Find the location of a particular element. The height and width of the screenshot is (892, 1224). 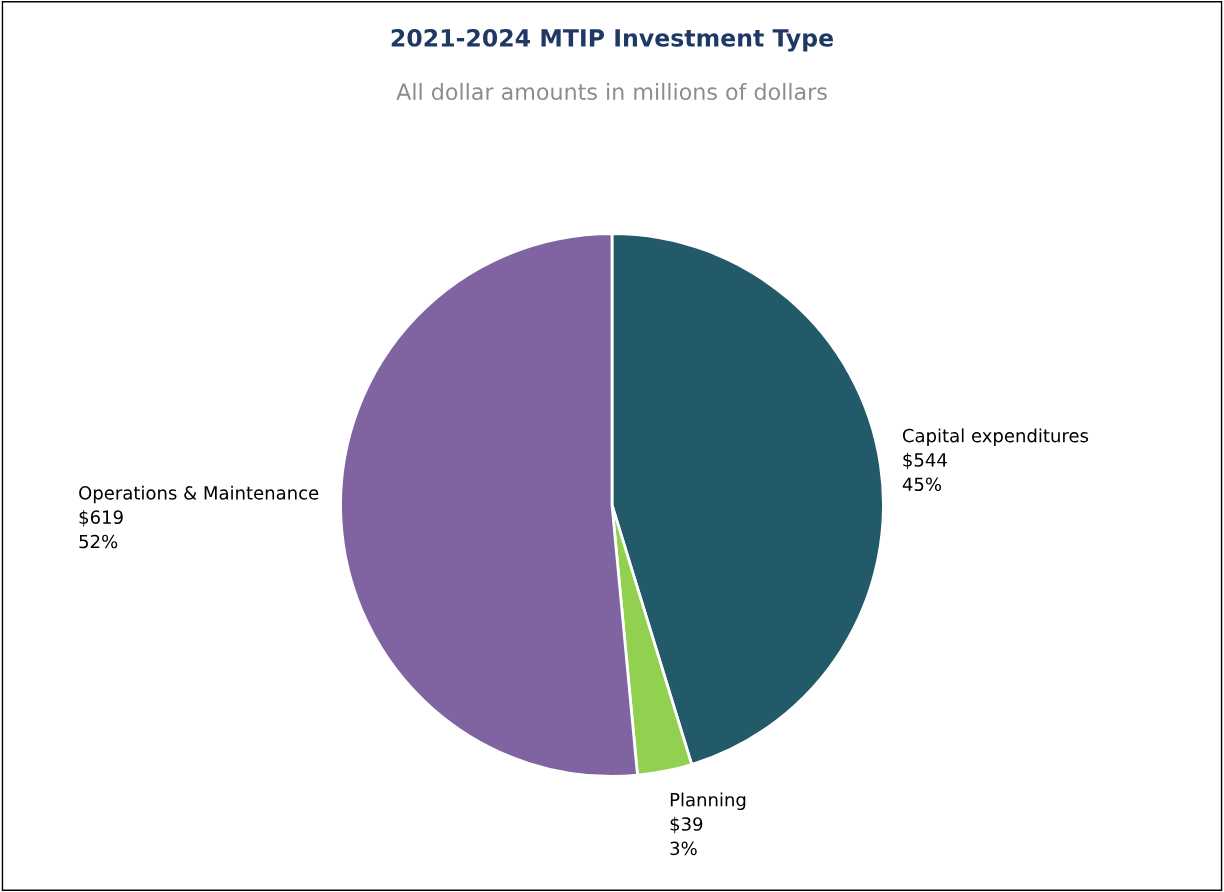

data-label: $619 52% is located at coordinates (101, 529).